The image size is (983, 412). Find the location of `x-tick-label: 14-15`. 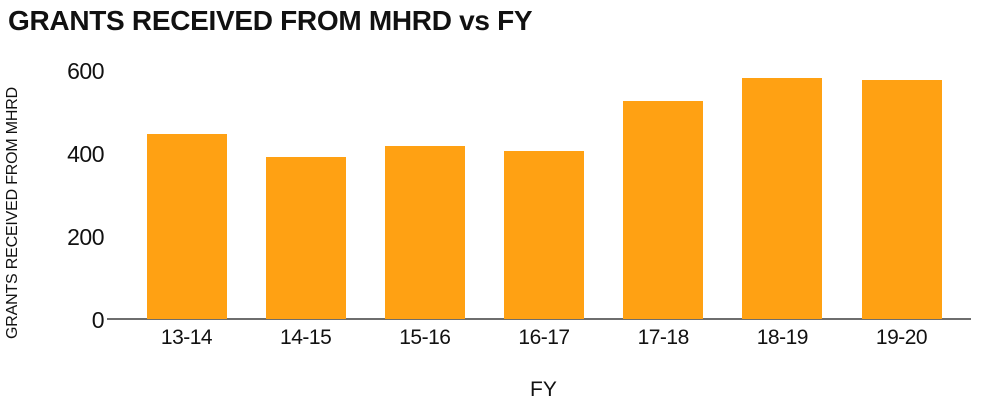

x-tick-label: 14-15 is located at coordinates (306, 337).